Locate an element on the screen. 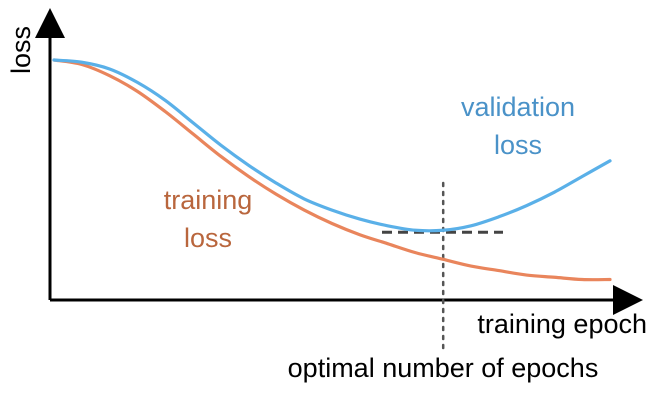 This screenshot has width=661, height=403. y-axis-label: loss is located at coordinates (21, 50).